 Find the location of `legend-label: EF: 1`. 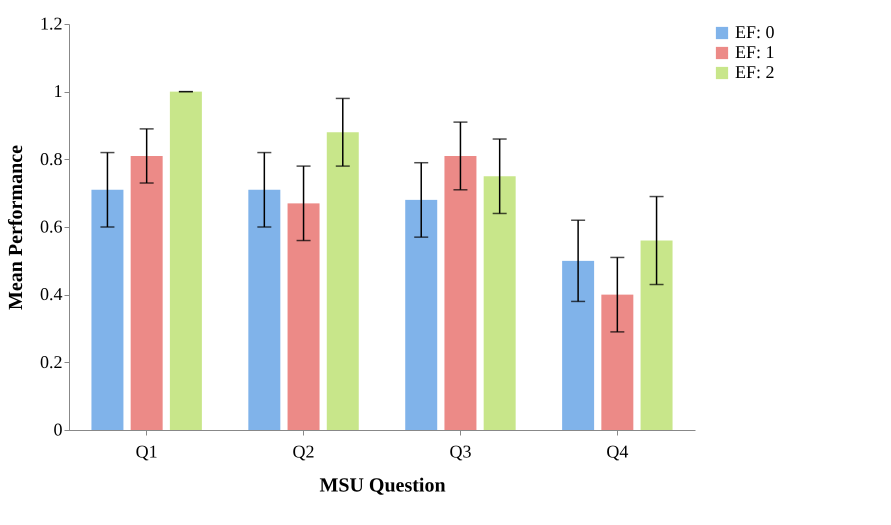

legend-label: EF: 1 is located at coordinates (755, 52).